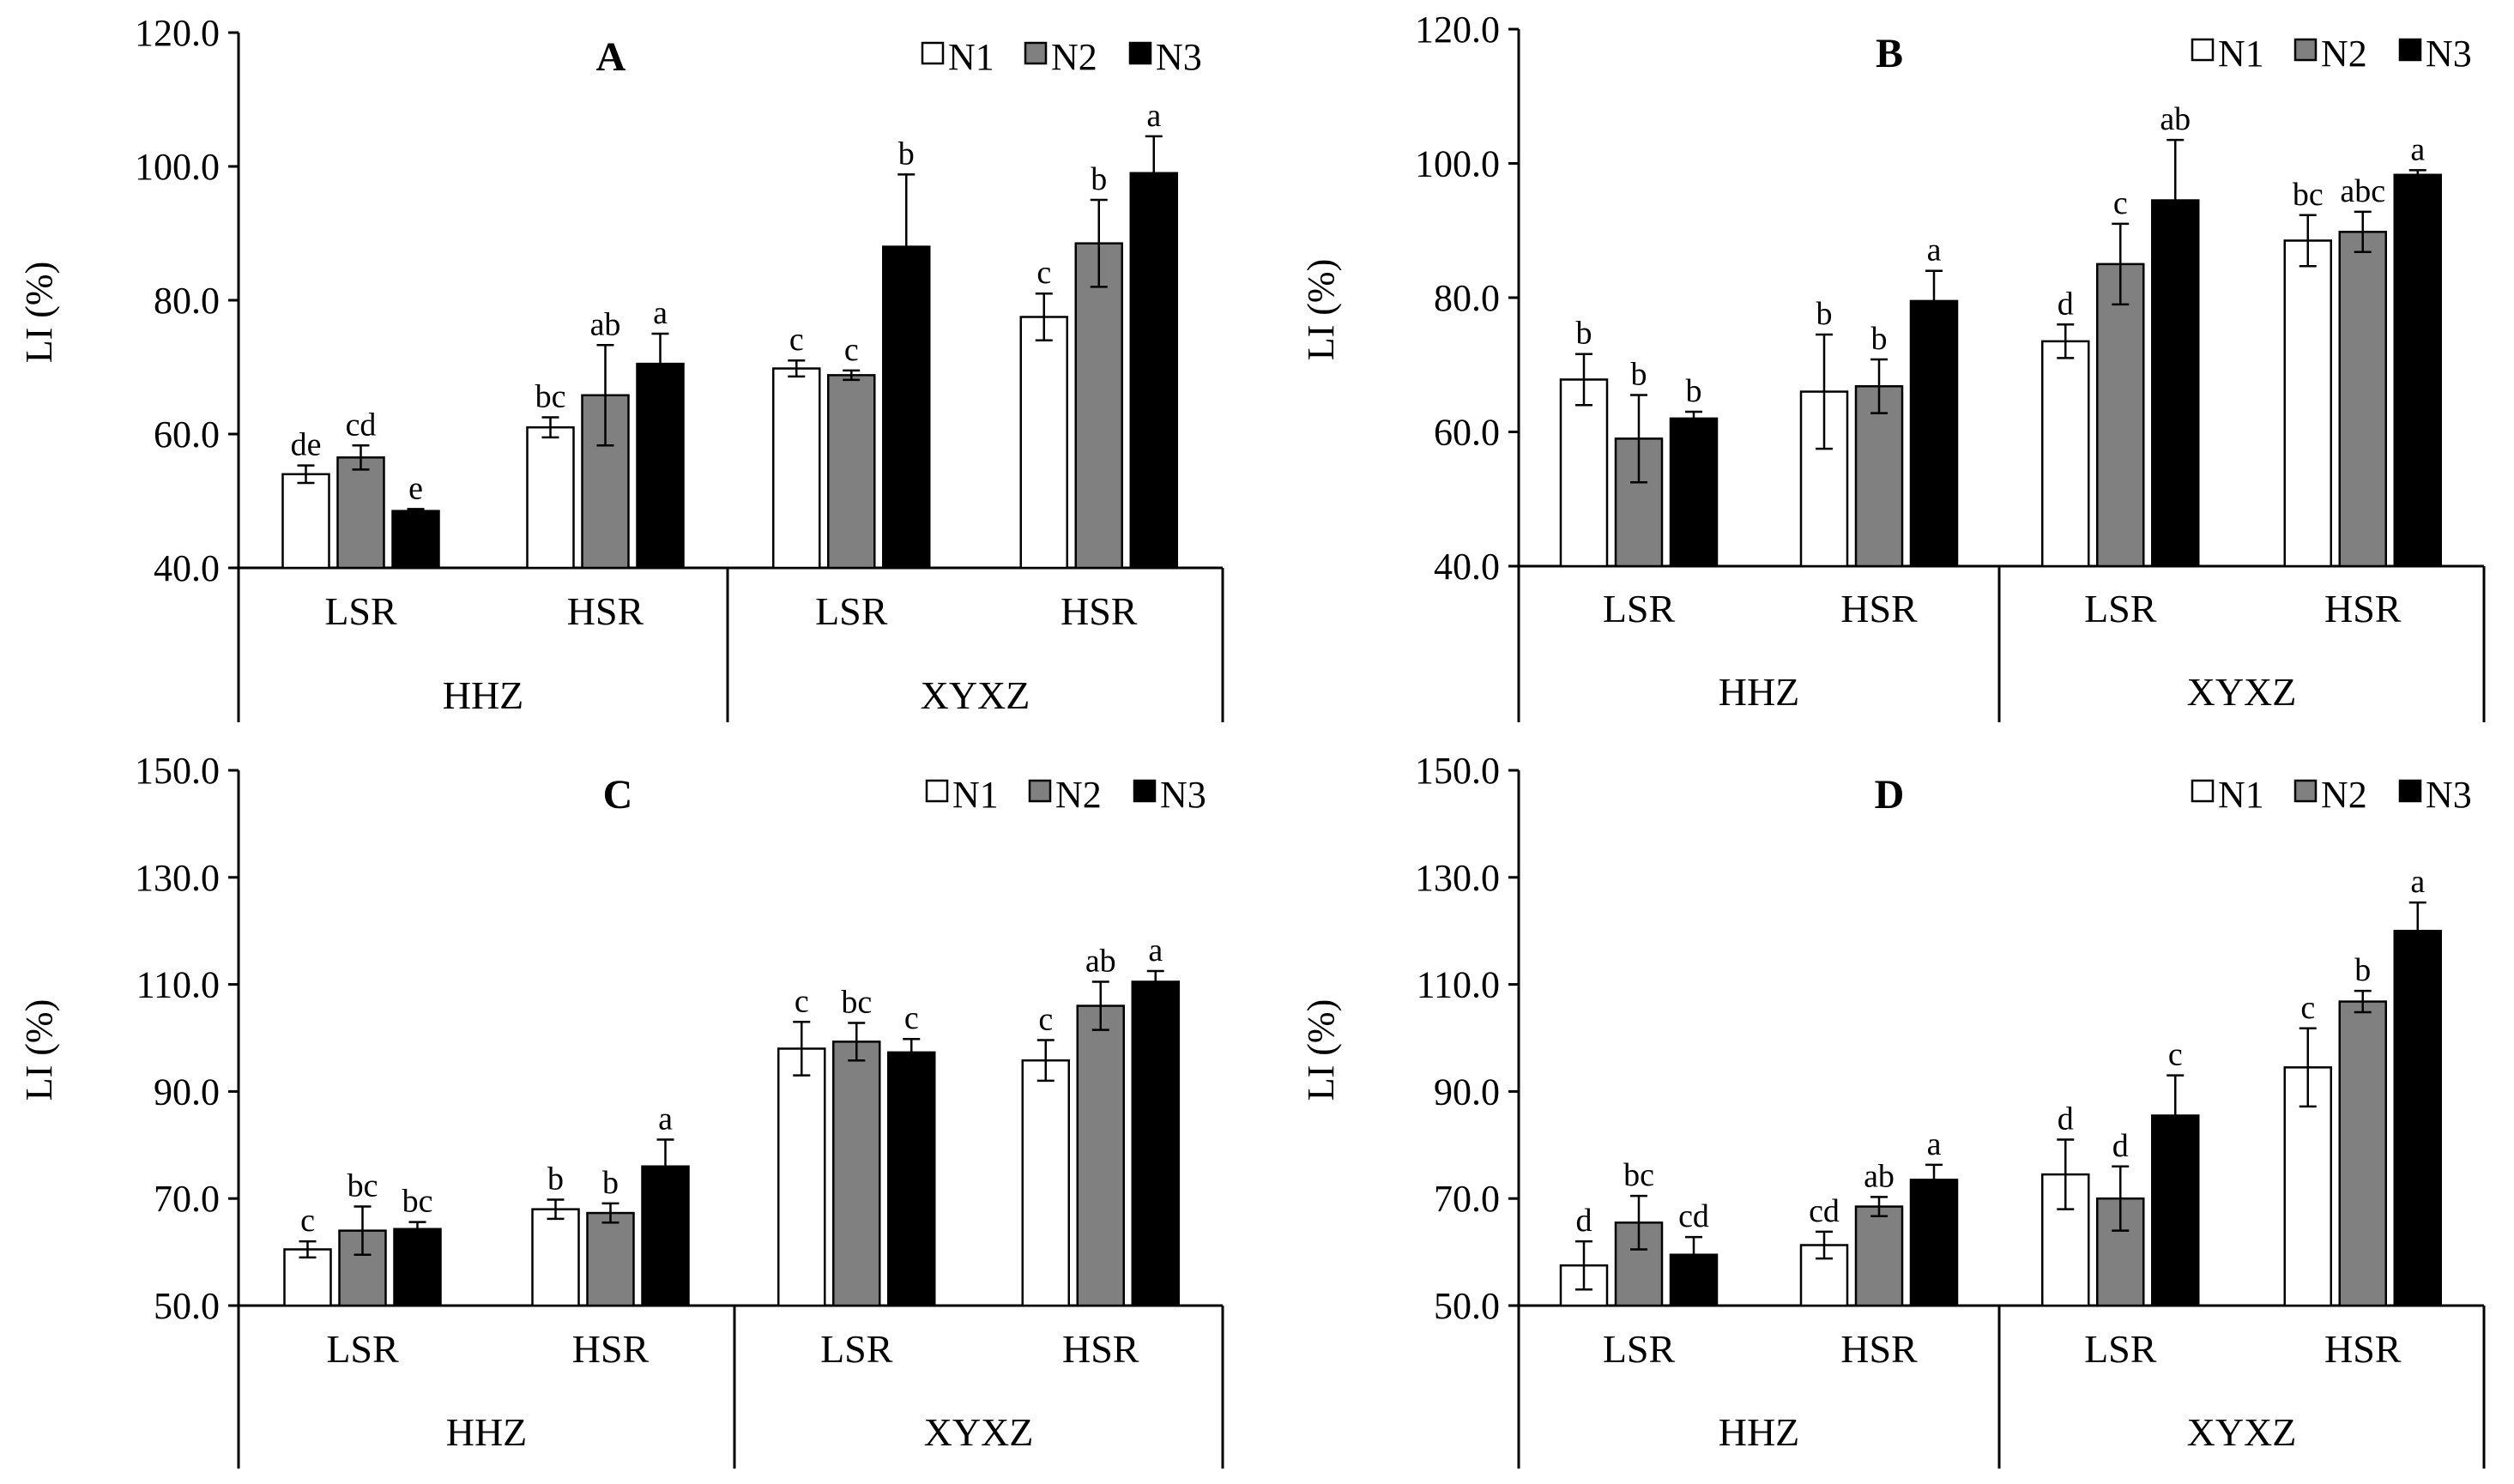 Image resolution: width=2514 pixels, height=1484 pixels. Describe the element at coordinates (1760, 1432) in the screenshot. I see `site-label: HHZ` at that location.